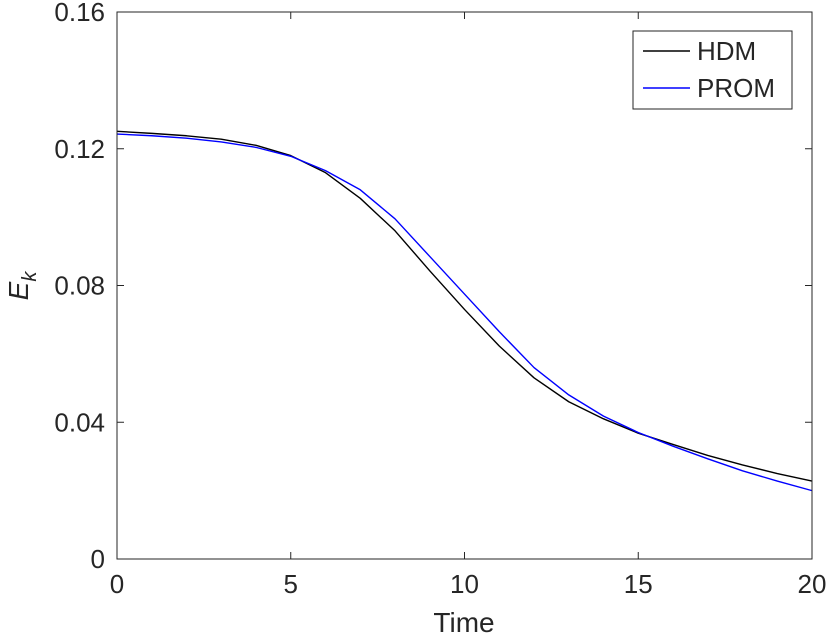 This screenshot has width=830, height=636. I want to click on y-axis-label: Ek, so click(22, 286).